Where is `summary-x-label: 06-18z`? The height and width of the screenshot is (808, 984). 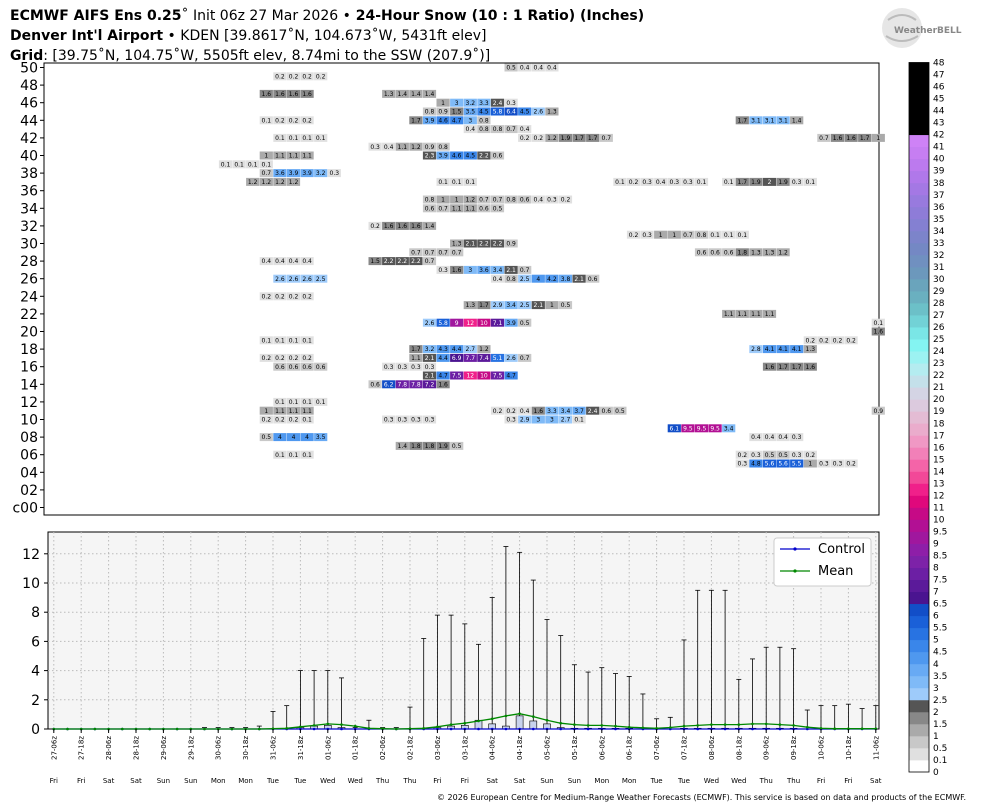
summary-x-label: 06-18z is located at coordinates (630, 748).